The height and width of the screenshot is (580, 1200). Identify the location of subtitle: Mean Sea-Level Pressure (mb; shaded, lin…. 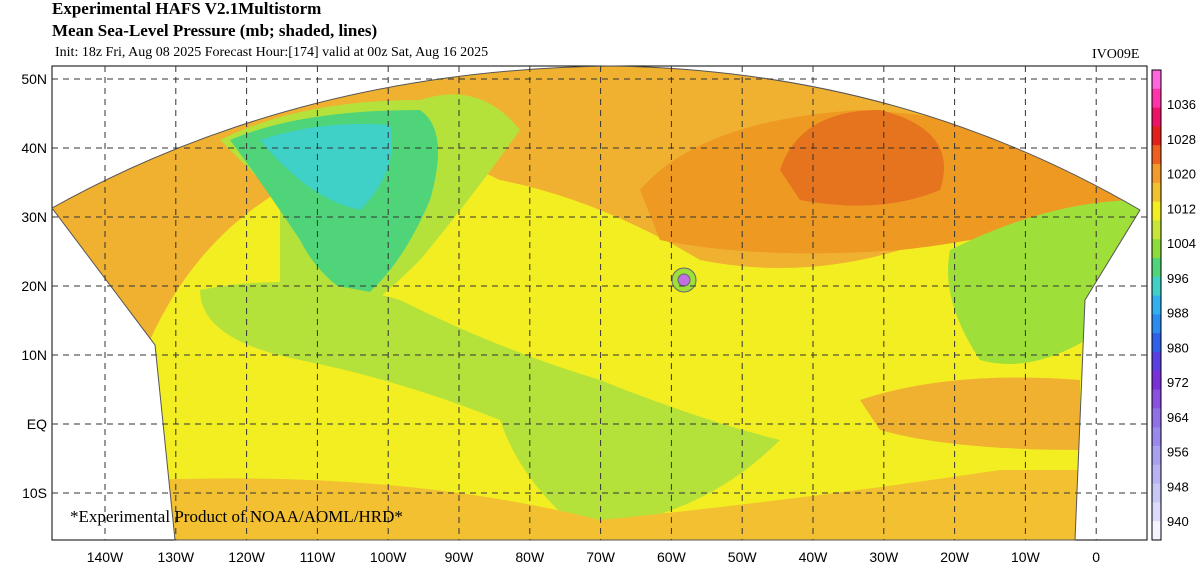
(214, 30).